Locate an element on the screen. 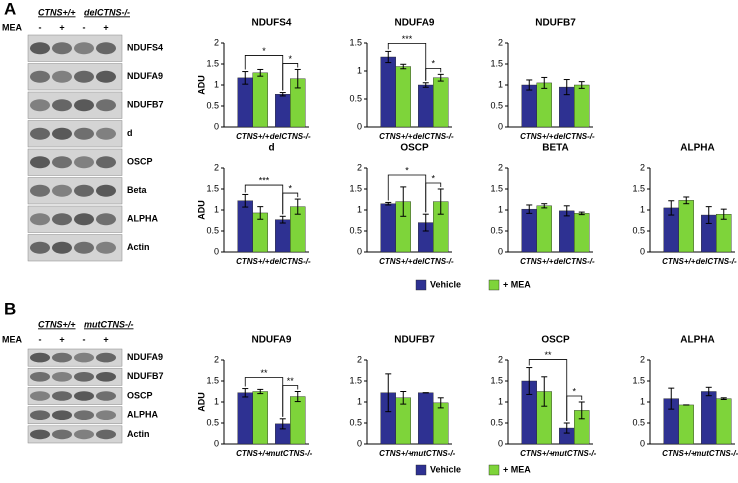 This screenshot has height=483, width=738. protein-label: ALPHA is located at coordinates (142, 219).